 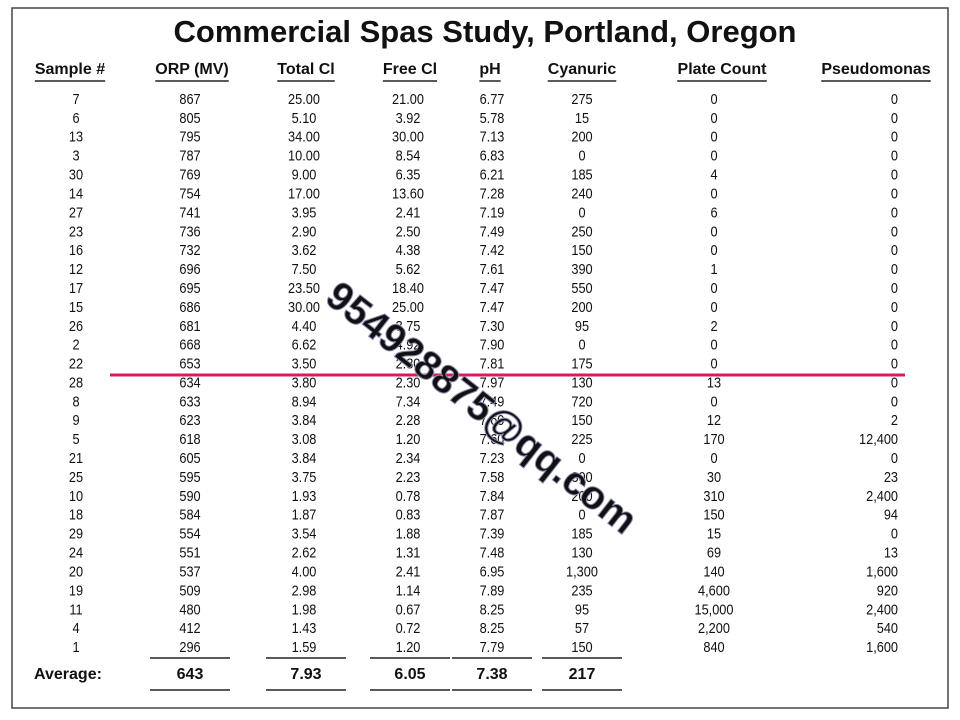 I want to click on cell: 1.88, so click(x=408, y=533).